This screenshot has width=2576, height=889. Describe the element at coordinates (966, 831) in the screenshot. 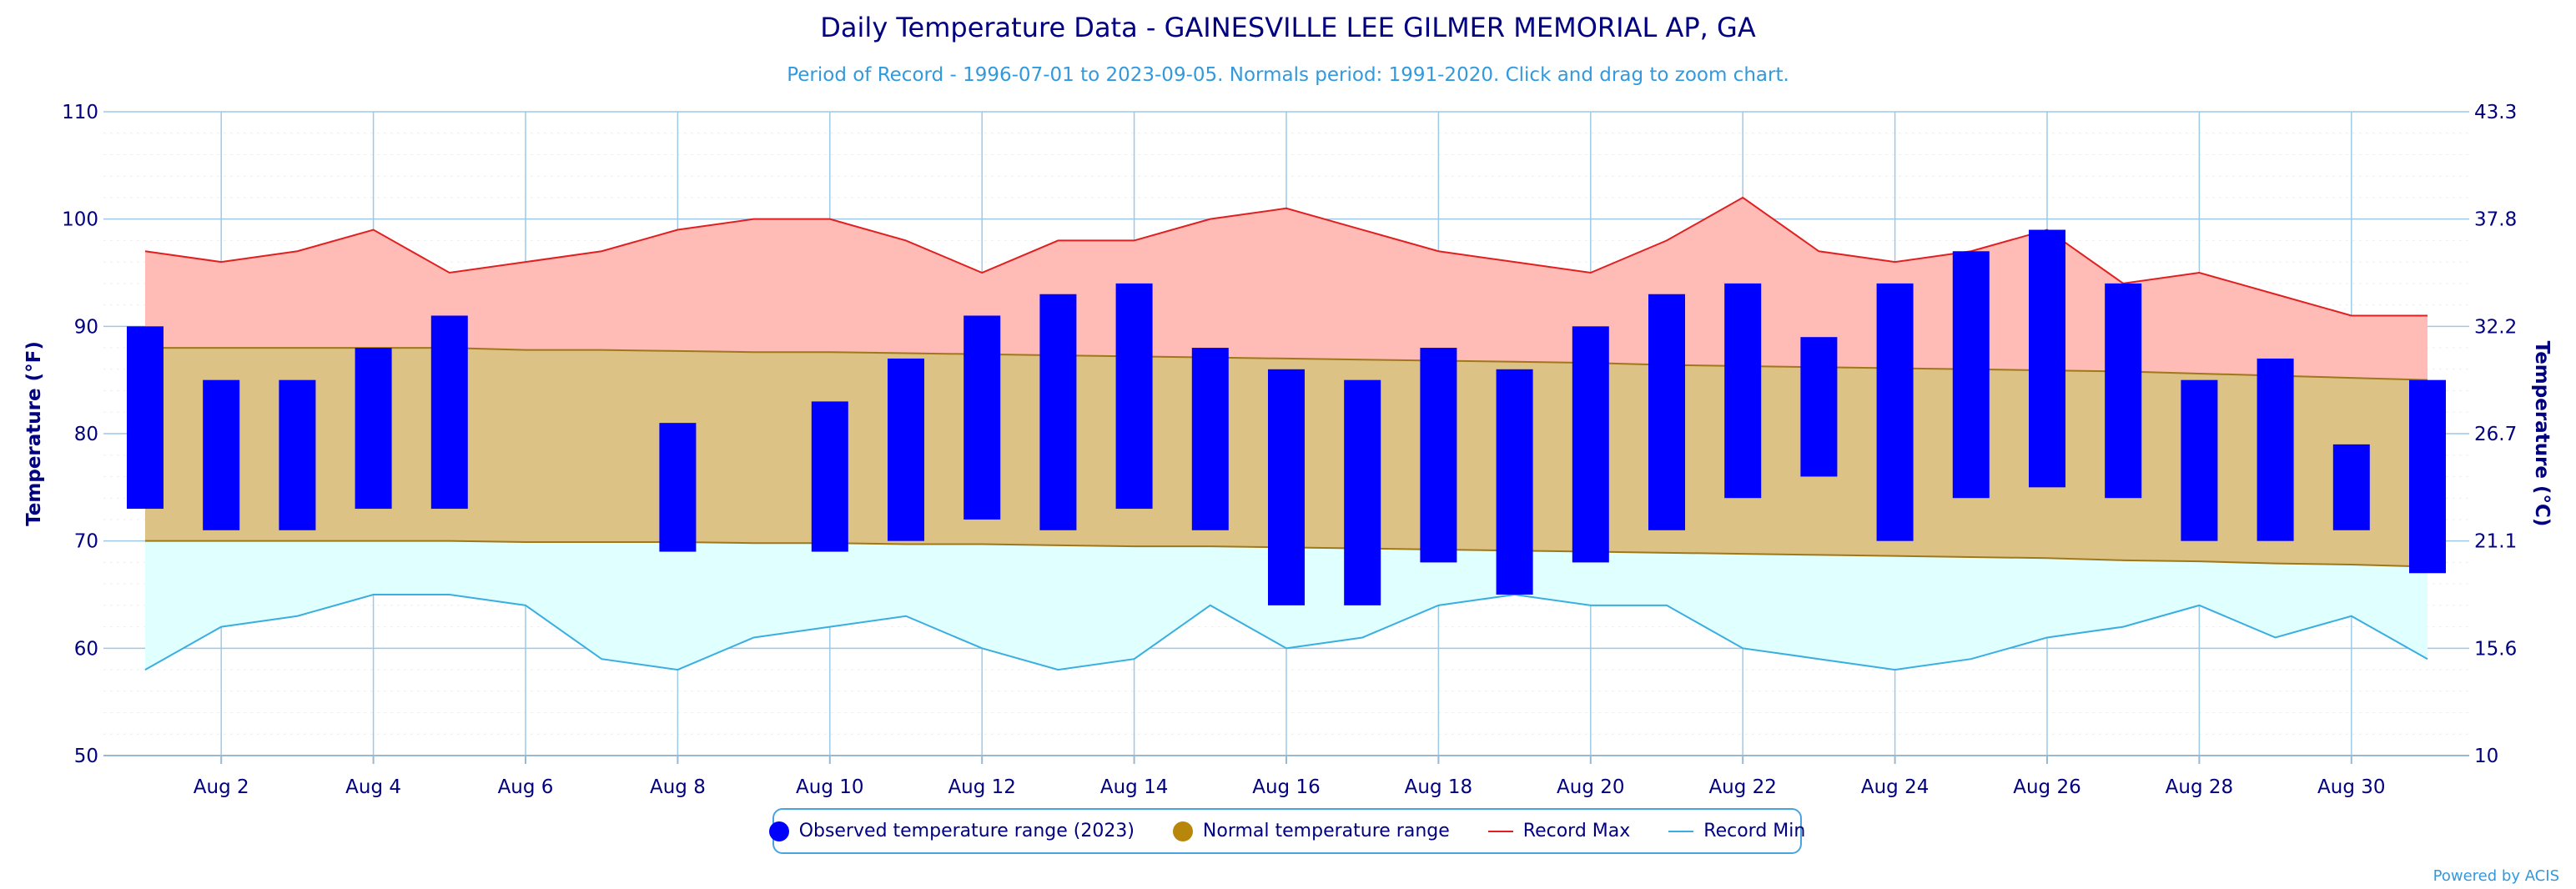

I see `legend-observed-label: Observed temperature range (2023)` at that location.